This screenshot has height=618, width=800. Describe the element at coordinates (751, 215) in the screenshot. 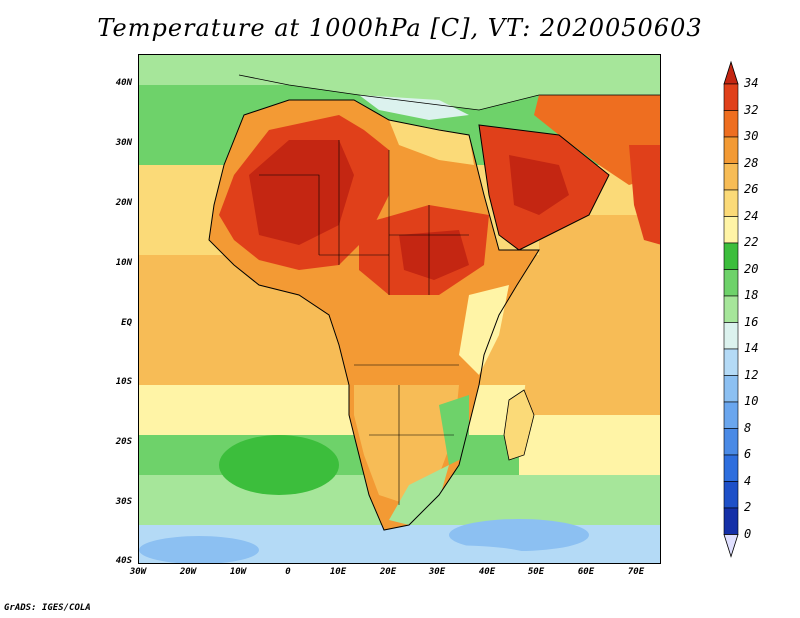

I see `colorbar-tick-label: 24` at that location.